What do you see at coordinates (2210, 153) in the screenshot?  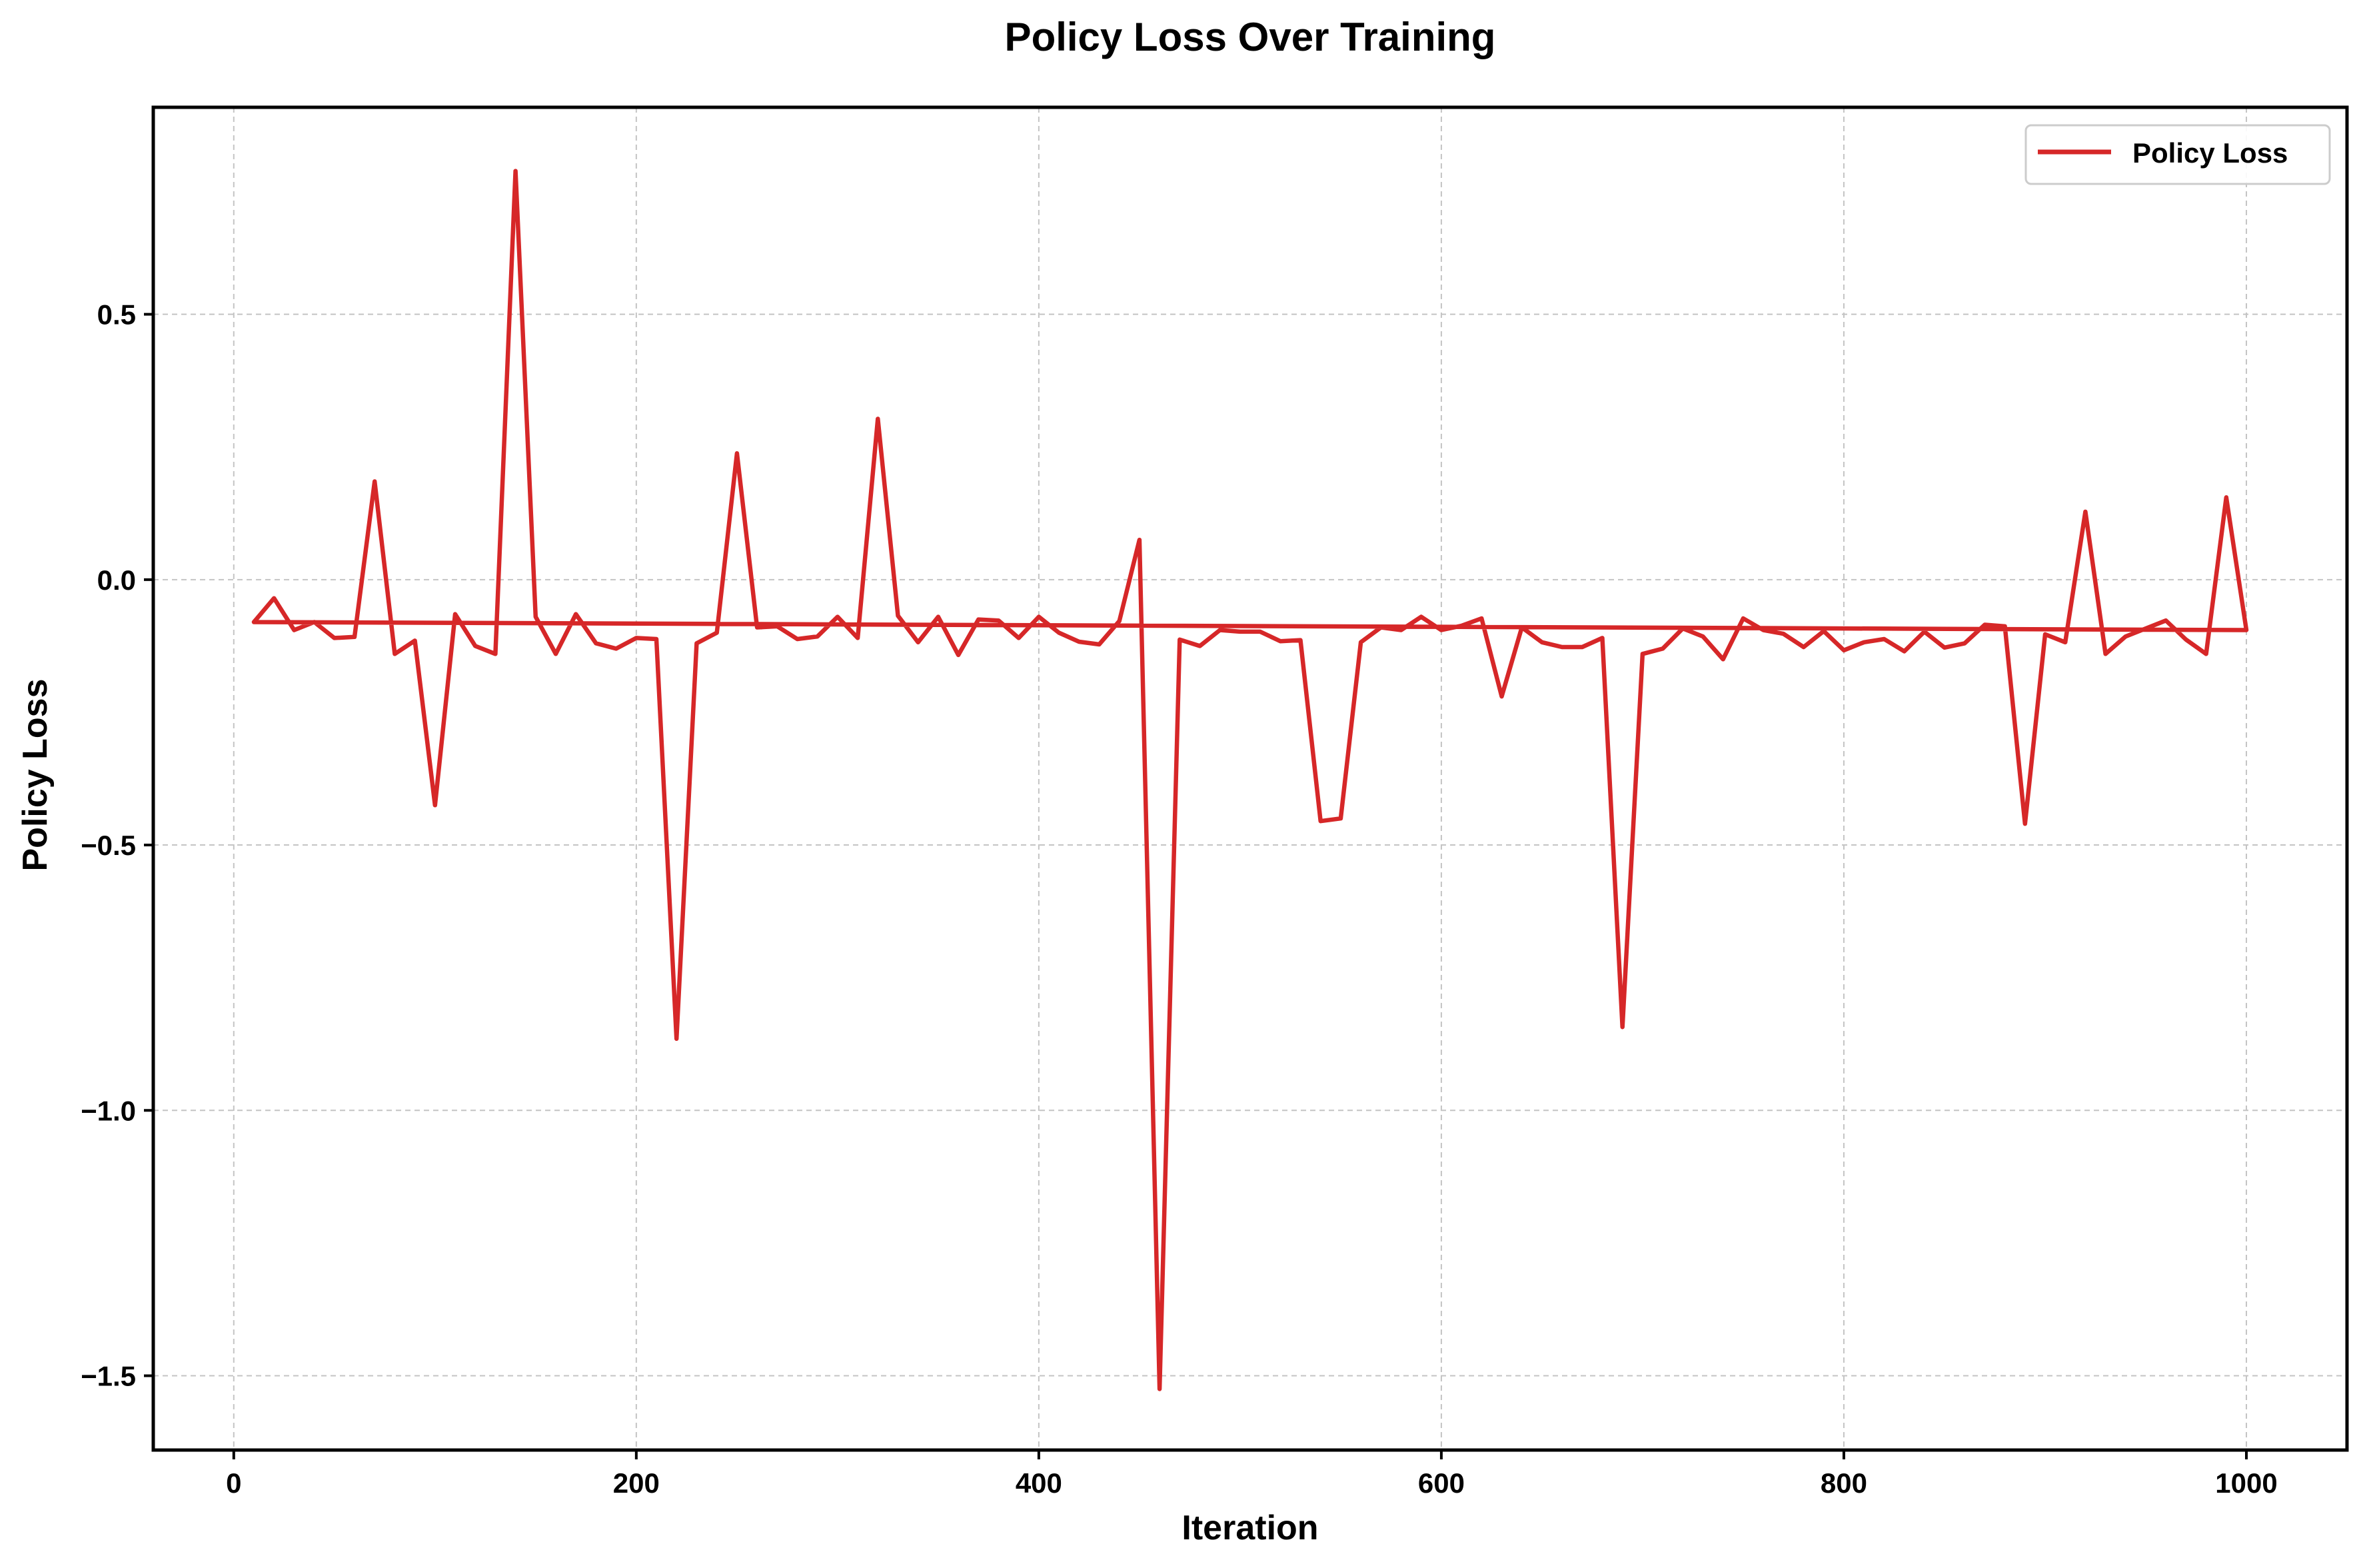 I see `legend-label-policy-loss: Policy Loss` at bounding box center [2210, 153].